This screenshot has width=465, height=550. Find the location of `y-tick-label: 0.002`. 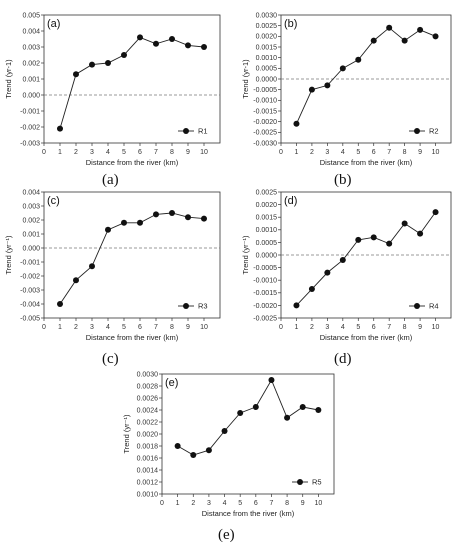

y-tick-label: 0.002 is located at coordinates (31, 63).